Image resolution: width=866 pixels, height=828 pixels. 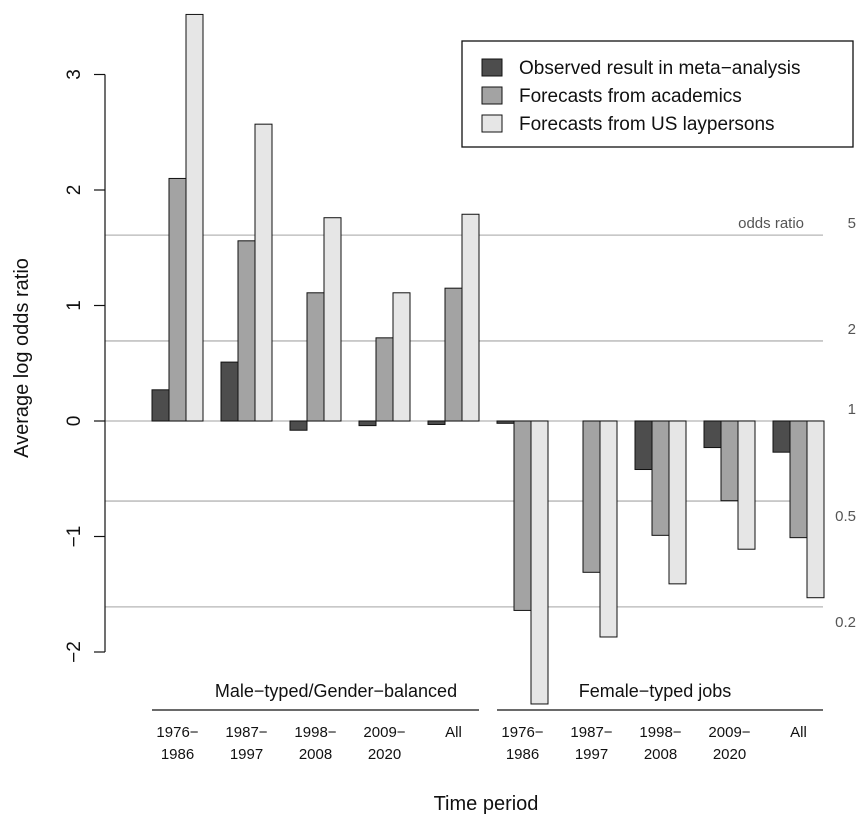 I want to click on odds-ratio-title: odds ratio, so click(x=771, y=223).